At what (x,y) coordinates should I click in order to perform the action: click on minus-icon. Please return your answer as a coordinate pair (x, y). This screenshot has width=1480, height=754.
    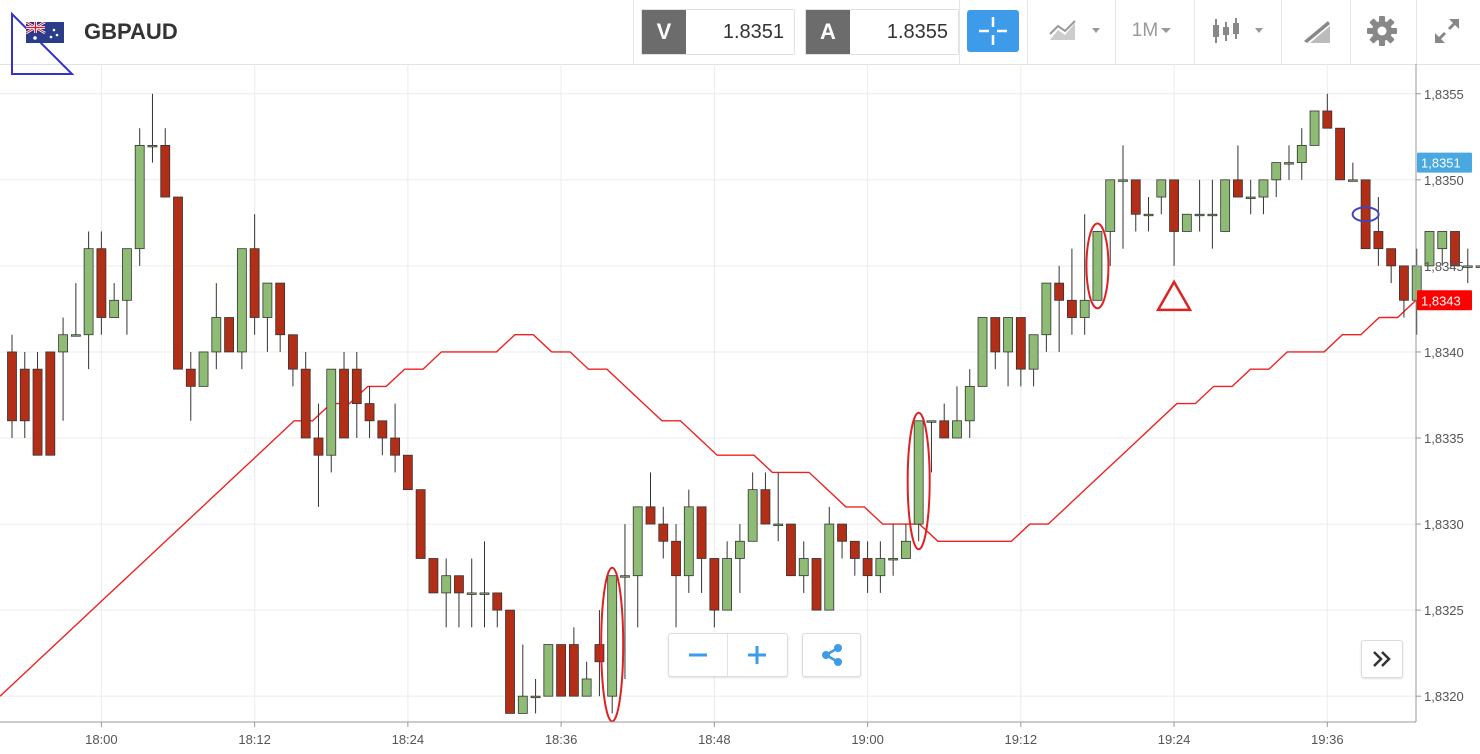
    Looking at the image, I should click on (698, 655).